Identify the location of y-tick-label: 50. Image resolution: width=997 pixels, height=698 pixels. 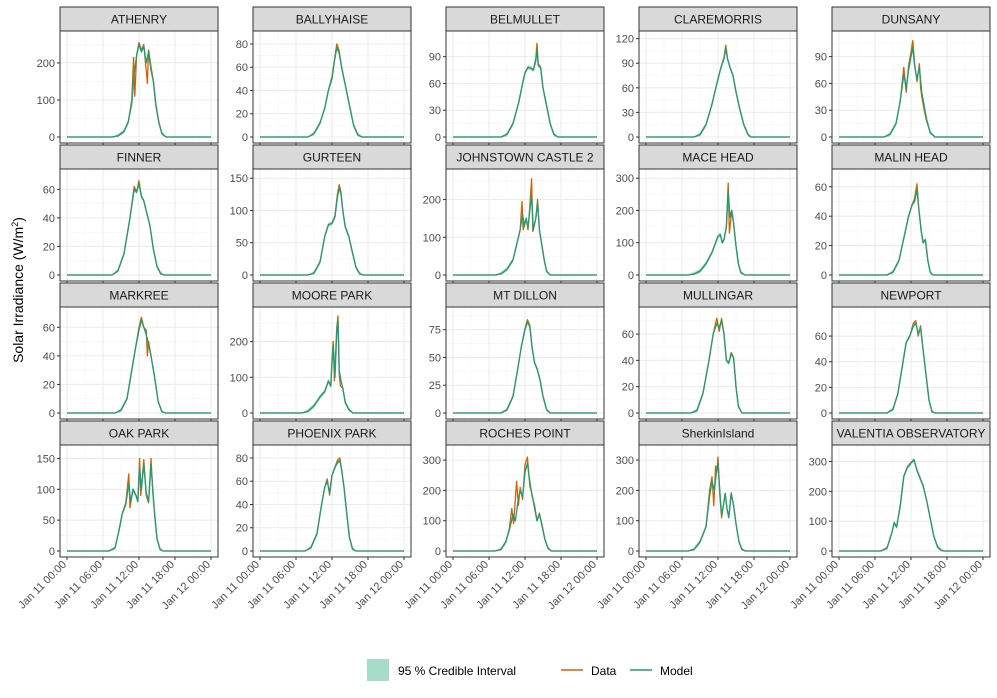
(242, 244).